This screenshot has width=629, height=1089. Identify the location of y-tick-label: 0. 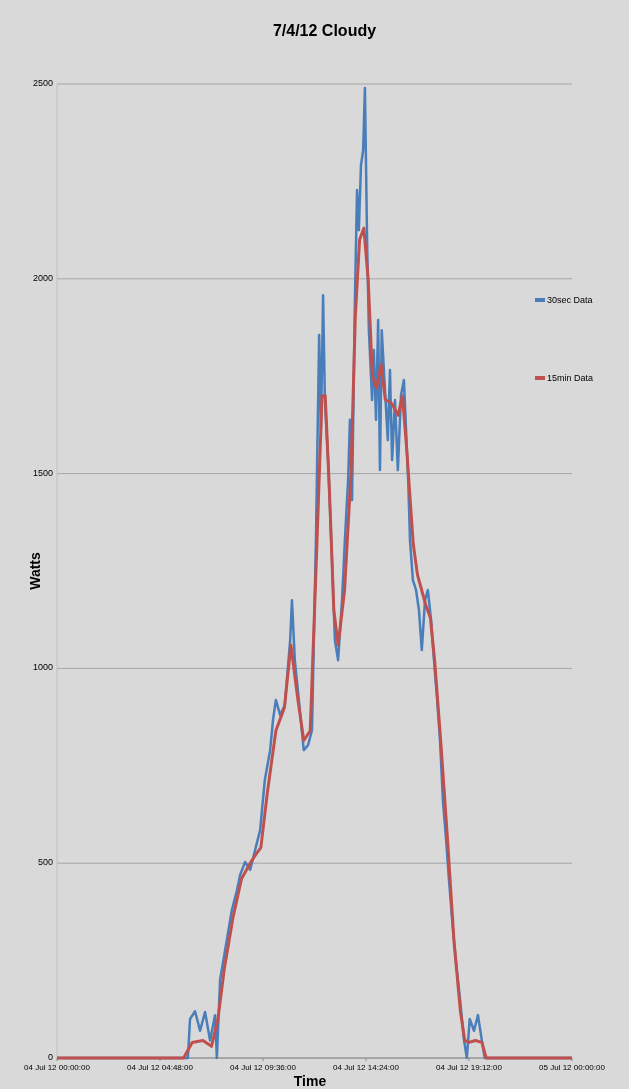
(50, 1057).